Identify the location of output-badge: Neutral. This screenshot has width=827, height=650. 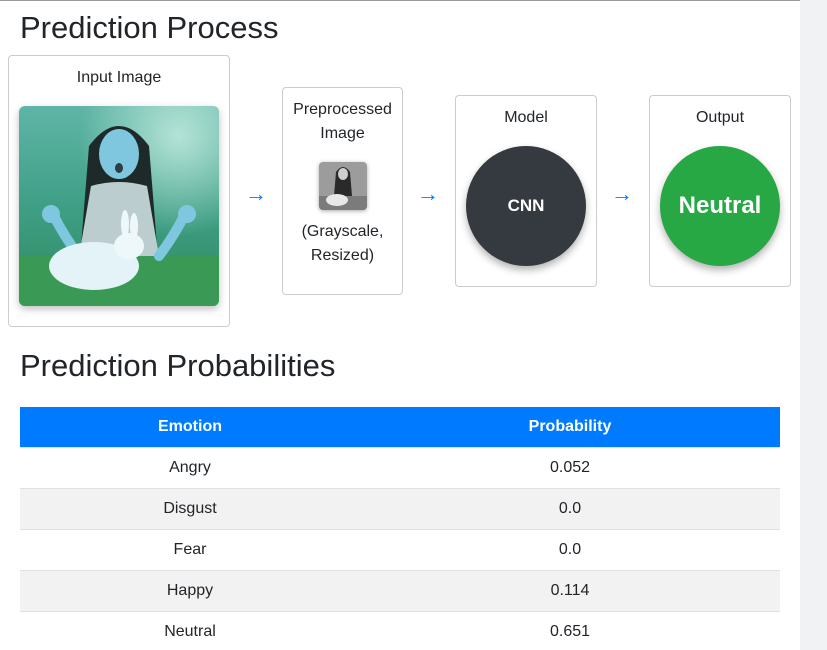
(720, 206).